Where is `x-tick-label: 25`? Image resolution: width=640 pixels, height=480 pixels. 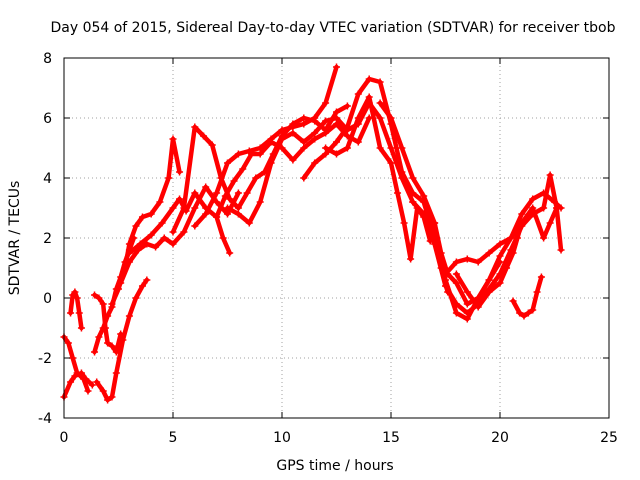 x-tick-label: 25 is located at coordinates (609, 438).